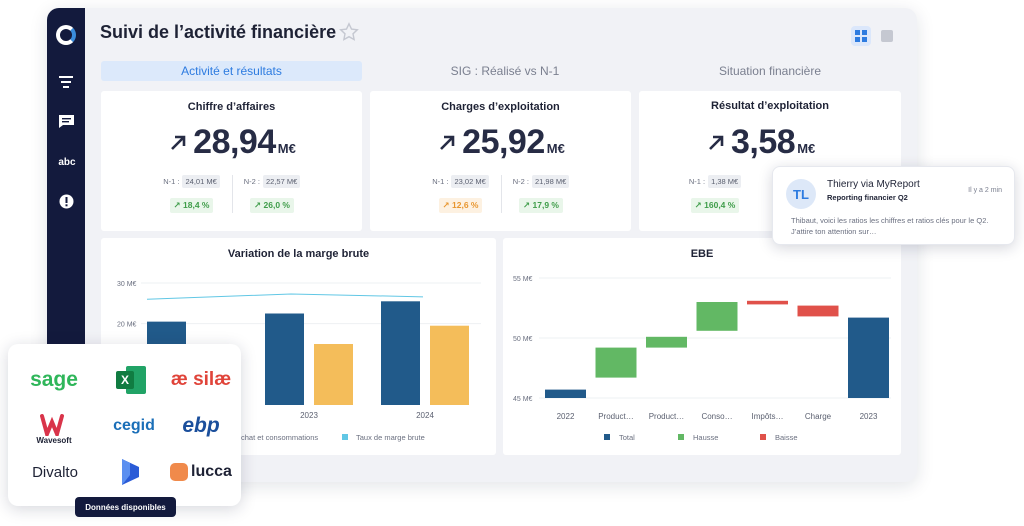 The width and height of the screenshot is (1024, 526). I want to click on x-tick-label: 2022, so click(566, 416).